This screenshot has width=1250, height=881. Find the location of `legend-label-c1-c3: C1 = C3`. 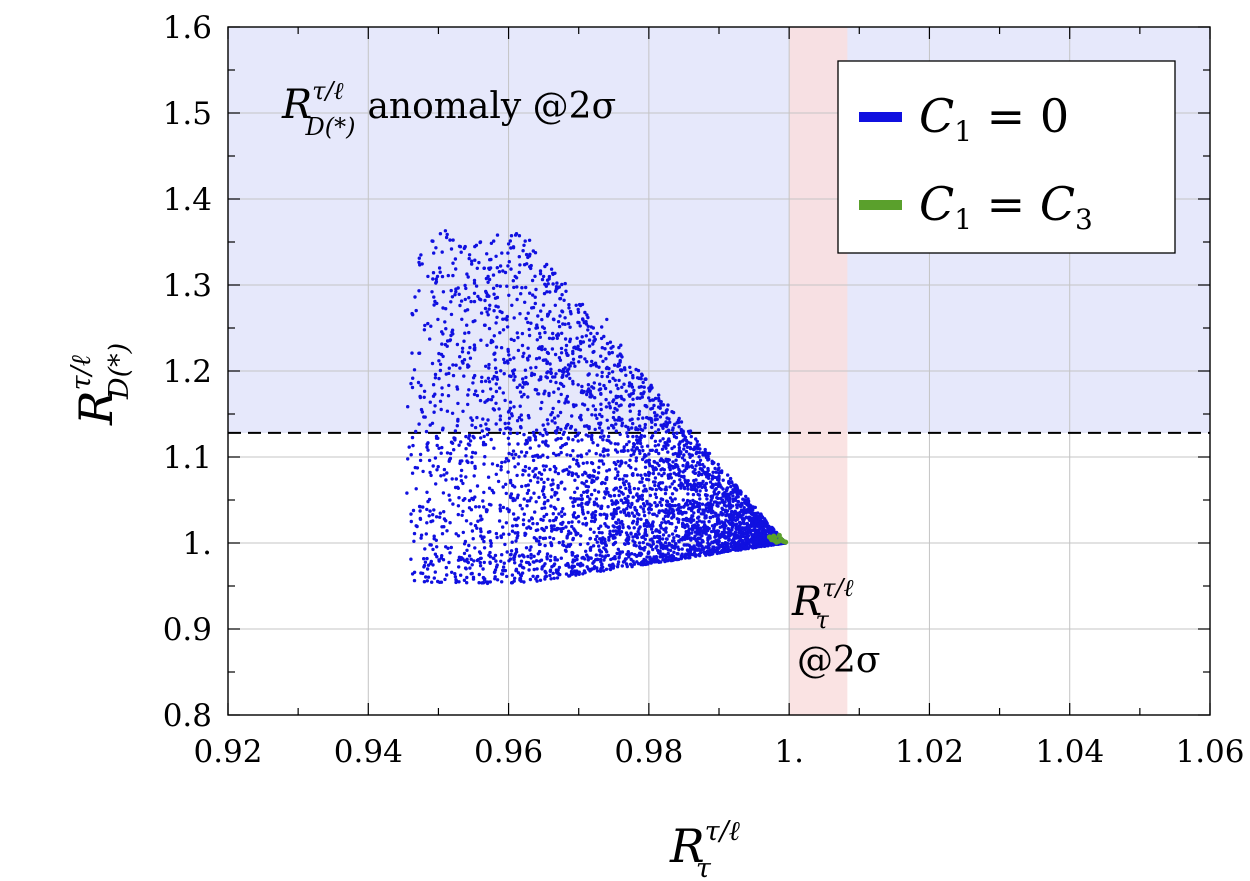

legend-label-c1-c3: C1 = C3 is located at coordinates (1006, 206).